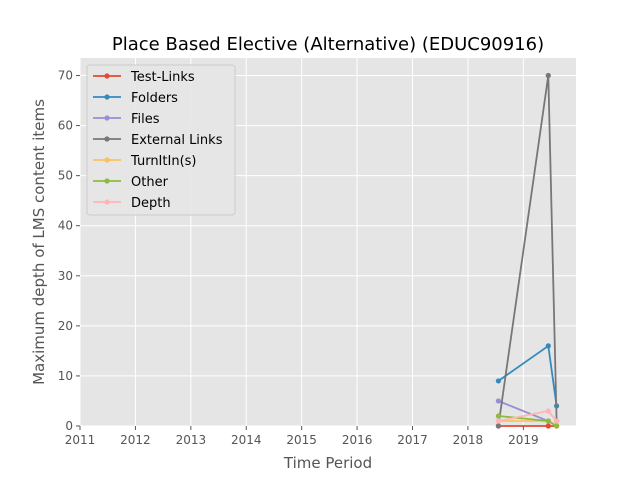  What do you see at coordinates (191, 440) in the screenshot?
I see `x-tick-label: 2013` at bounding box center [191, 440].